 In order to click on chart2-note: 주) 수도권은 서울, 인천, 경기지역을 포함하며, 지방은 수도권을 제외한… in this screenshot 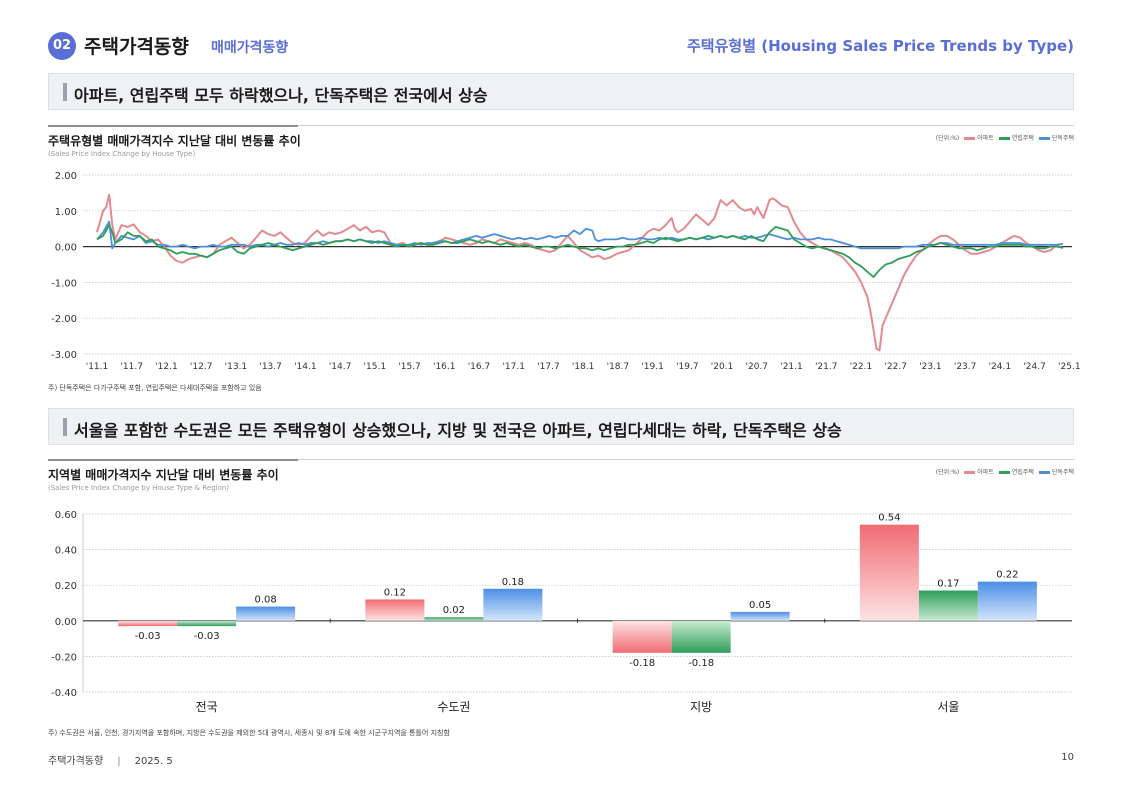, I will do `click(249, 733)`.